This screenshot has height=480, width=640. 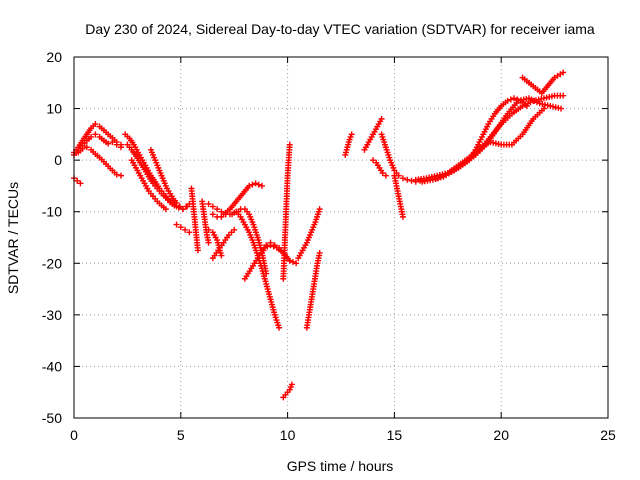 What do you see at coordinates (181, 435) in the screenshot?
I see `x-tick-label: 5` at bounding box center [181, 435].